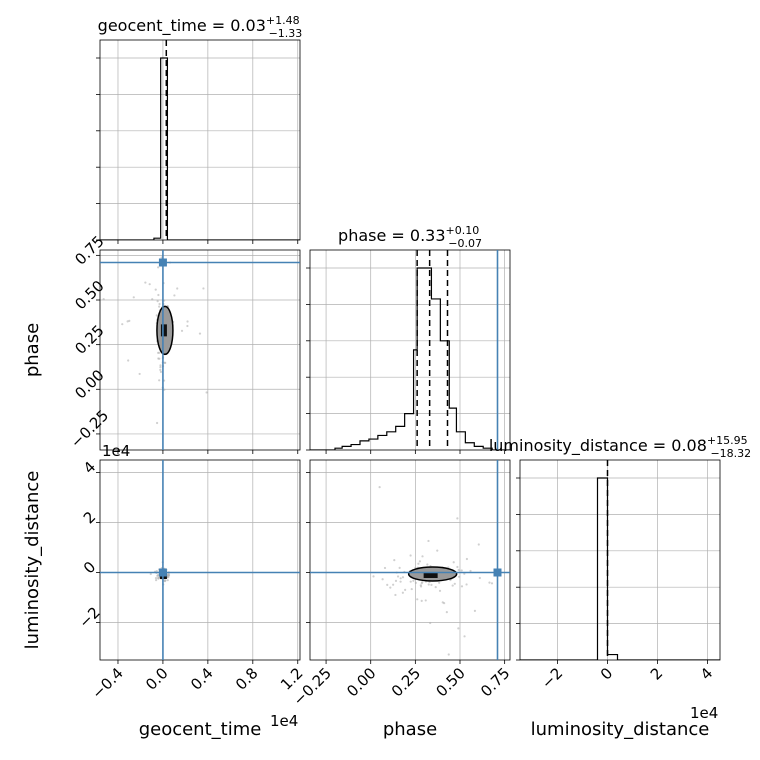  Describe the element at coordinates (200, 729) in the screenshot. I see `x-axis-label-geocent-time: geocent_time` at that location.